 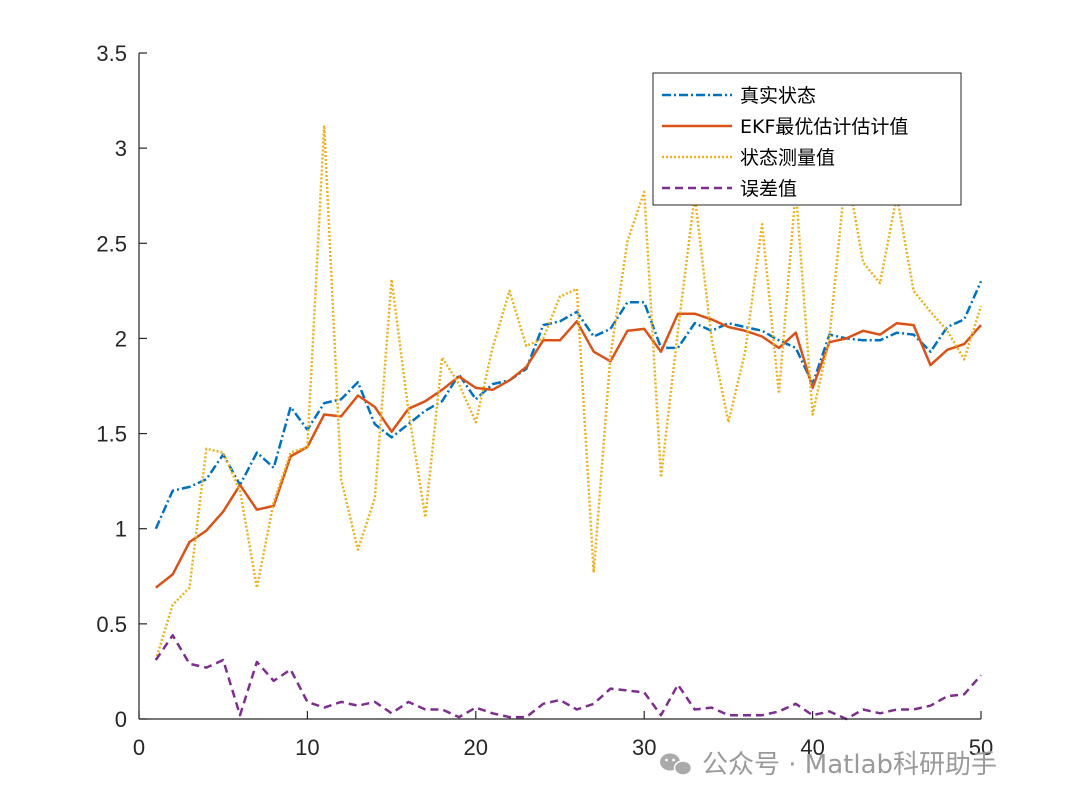 What do you see at coordinates (476, 747) in the screenshot?
I see `x-tick-label: 20` at bounding box center [476, 747].